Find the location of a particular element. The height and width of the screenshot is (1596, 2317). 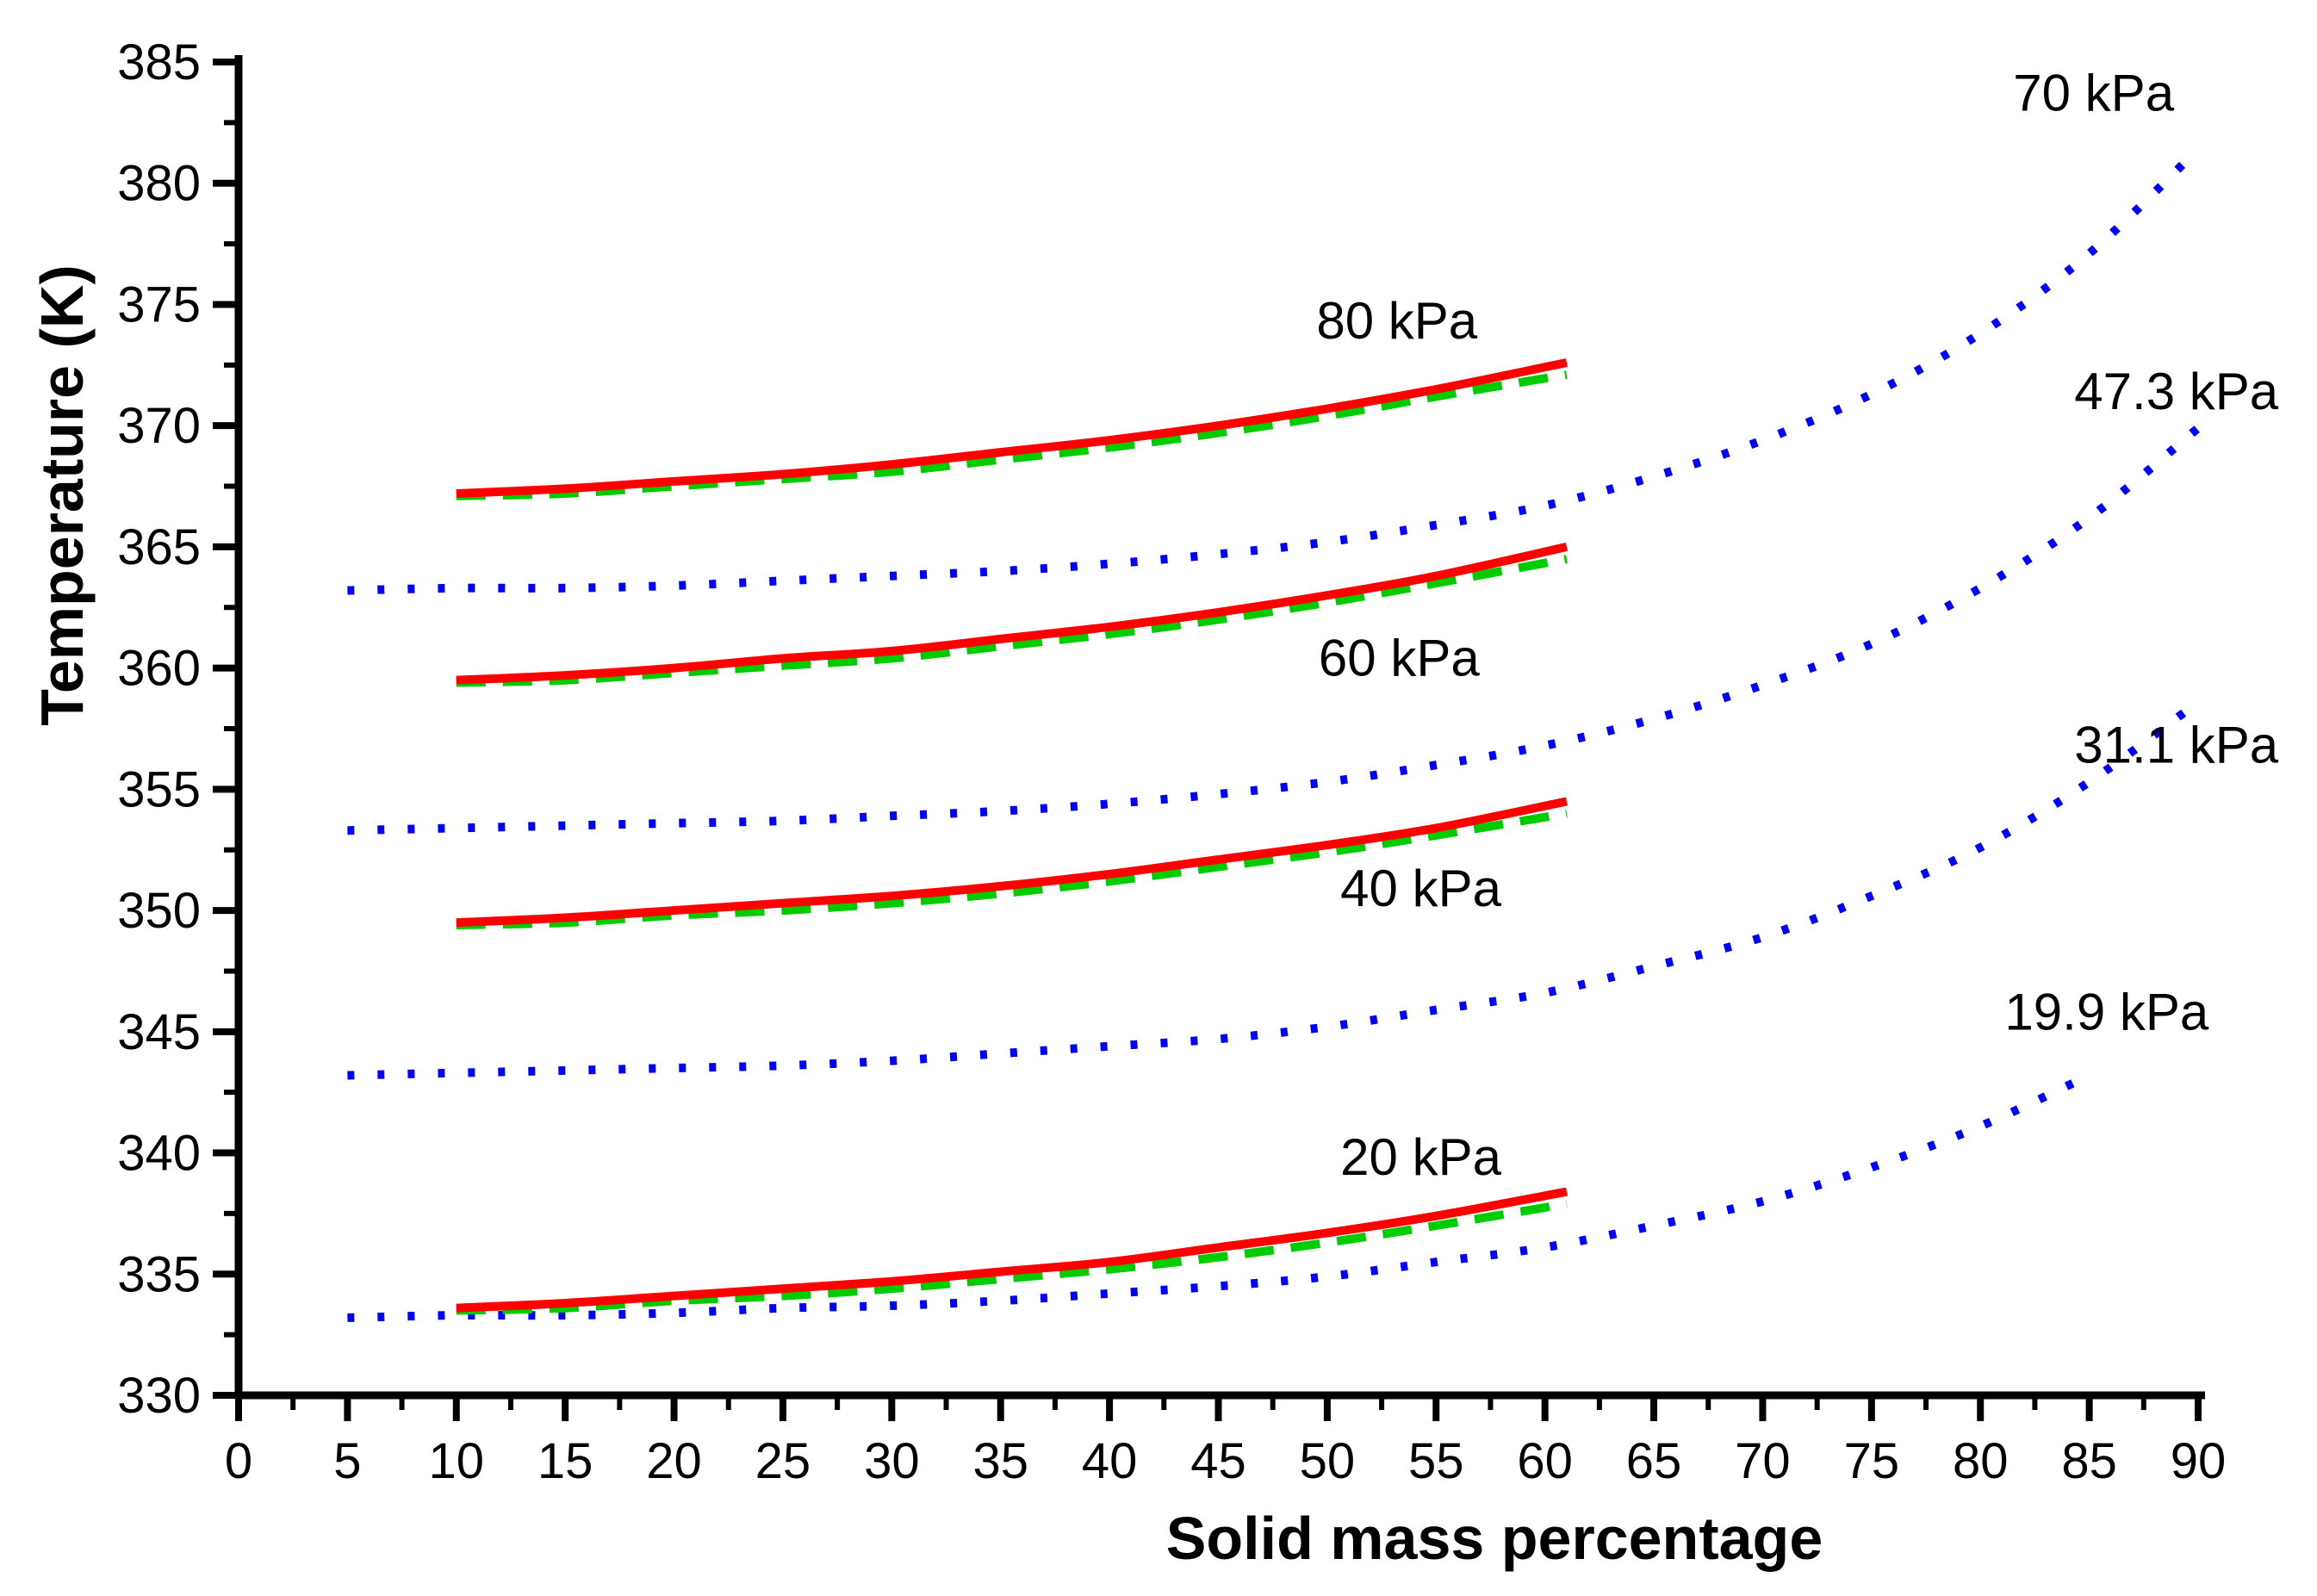

curve-label-40kpa: 40 kPa is located at coordinates (1420, 888).